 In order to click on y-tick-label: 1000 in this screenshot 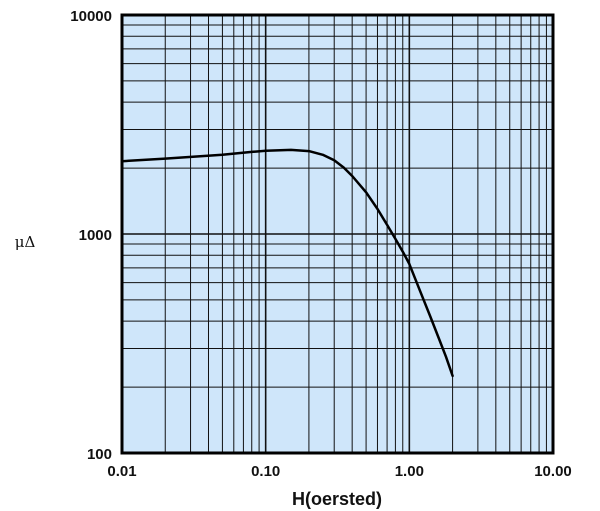, I will do `click(95, 235)`.